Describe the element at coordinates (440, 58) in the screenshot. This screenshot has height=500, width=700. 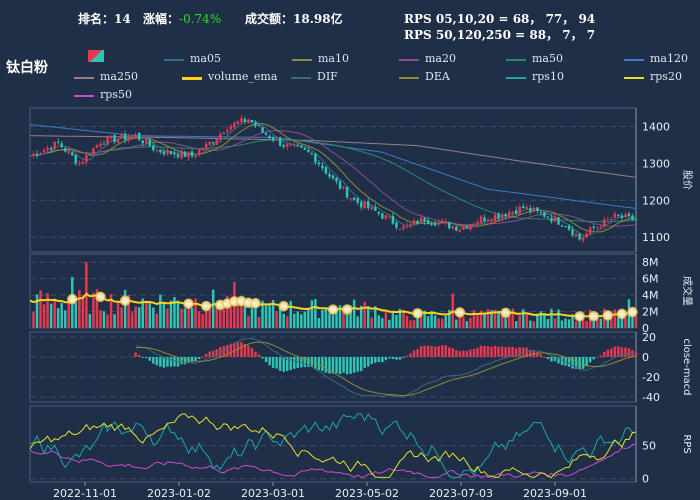
I see `legend-label: ma20` at that location.